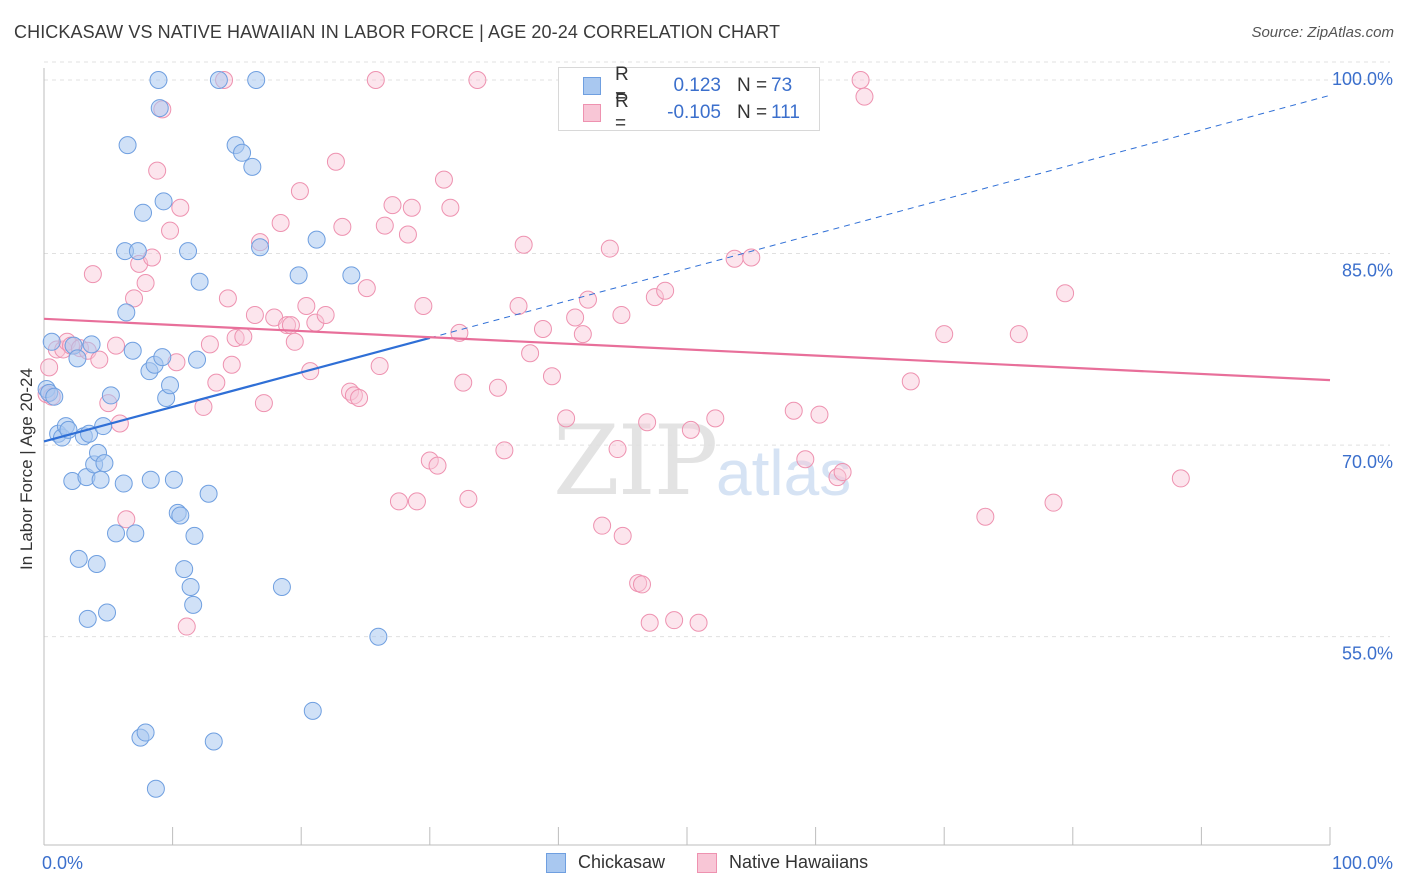  What do you see at coordinates (622, 112) in the screenshot?
I see `legend-r-label: R =` at bounding box center [622, 112].